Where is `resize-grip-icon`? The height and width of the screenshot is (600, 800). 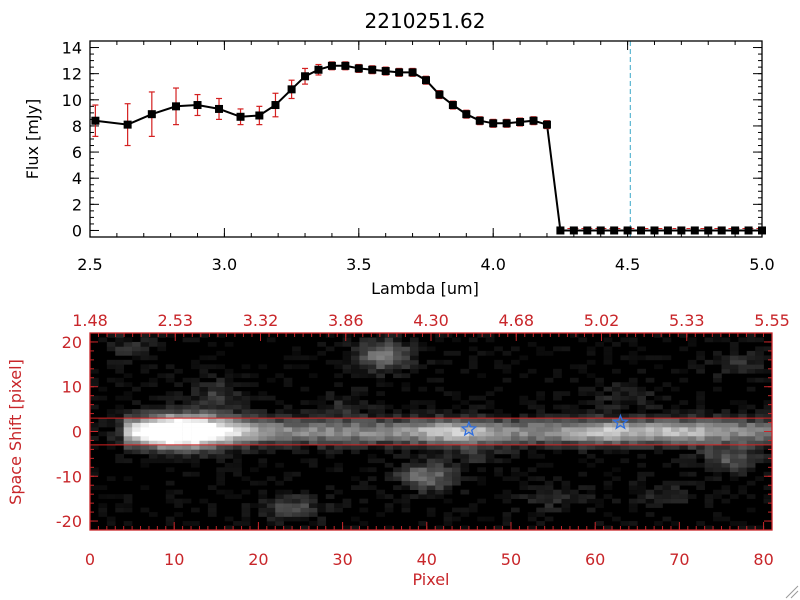 resize-grip-icon is located at coordinates (792, 592).